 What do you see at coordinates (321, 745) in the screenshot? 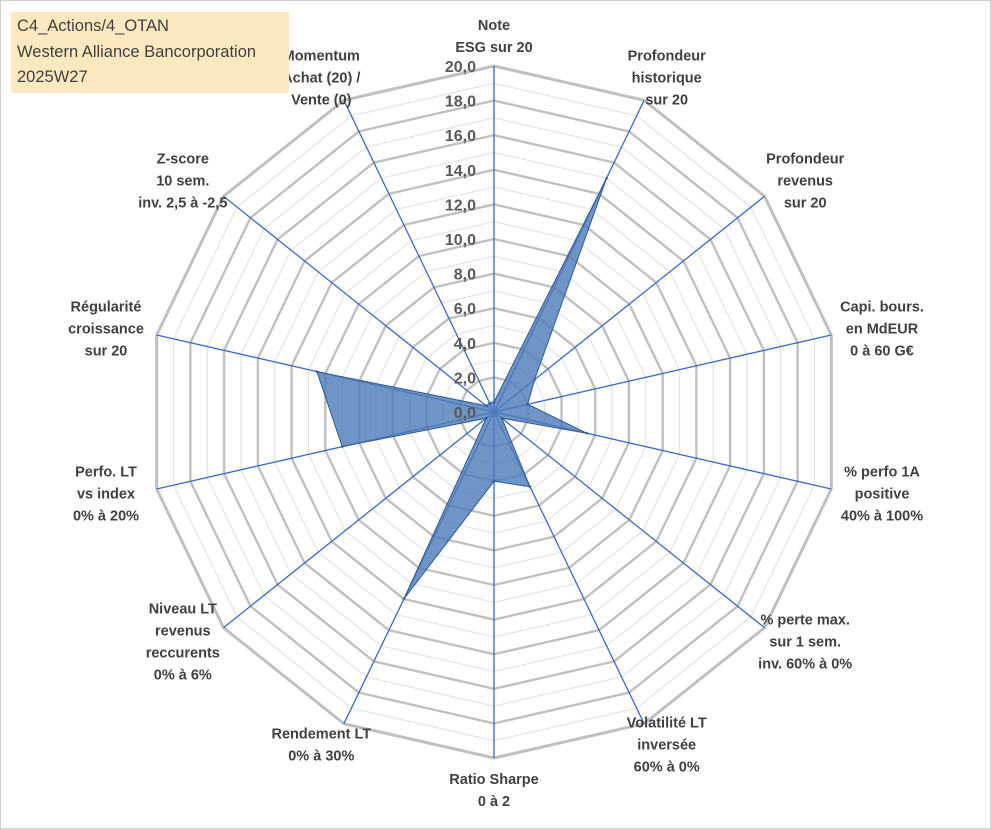
I see `axis-label-8: Rendement LT 0% à 30%` at bounding box center [321, 745].